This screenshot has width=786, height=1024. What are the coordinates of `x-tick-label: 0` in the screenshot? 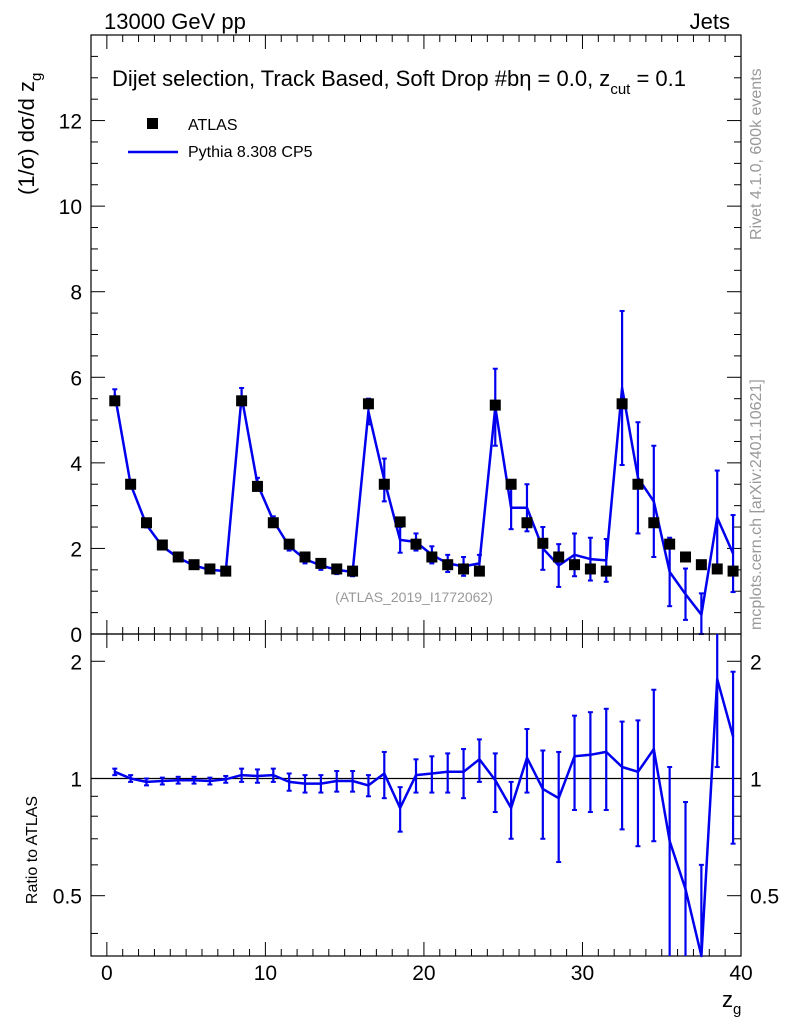 It's located at (107, 973).